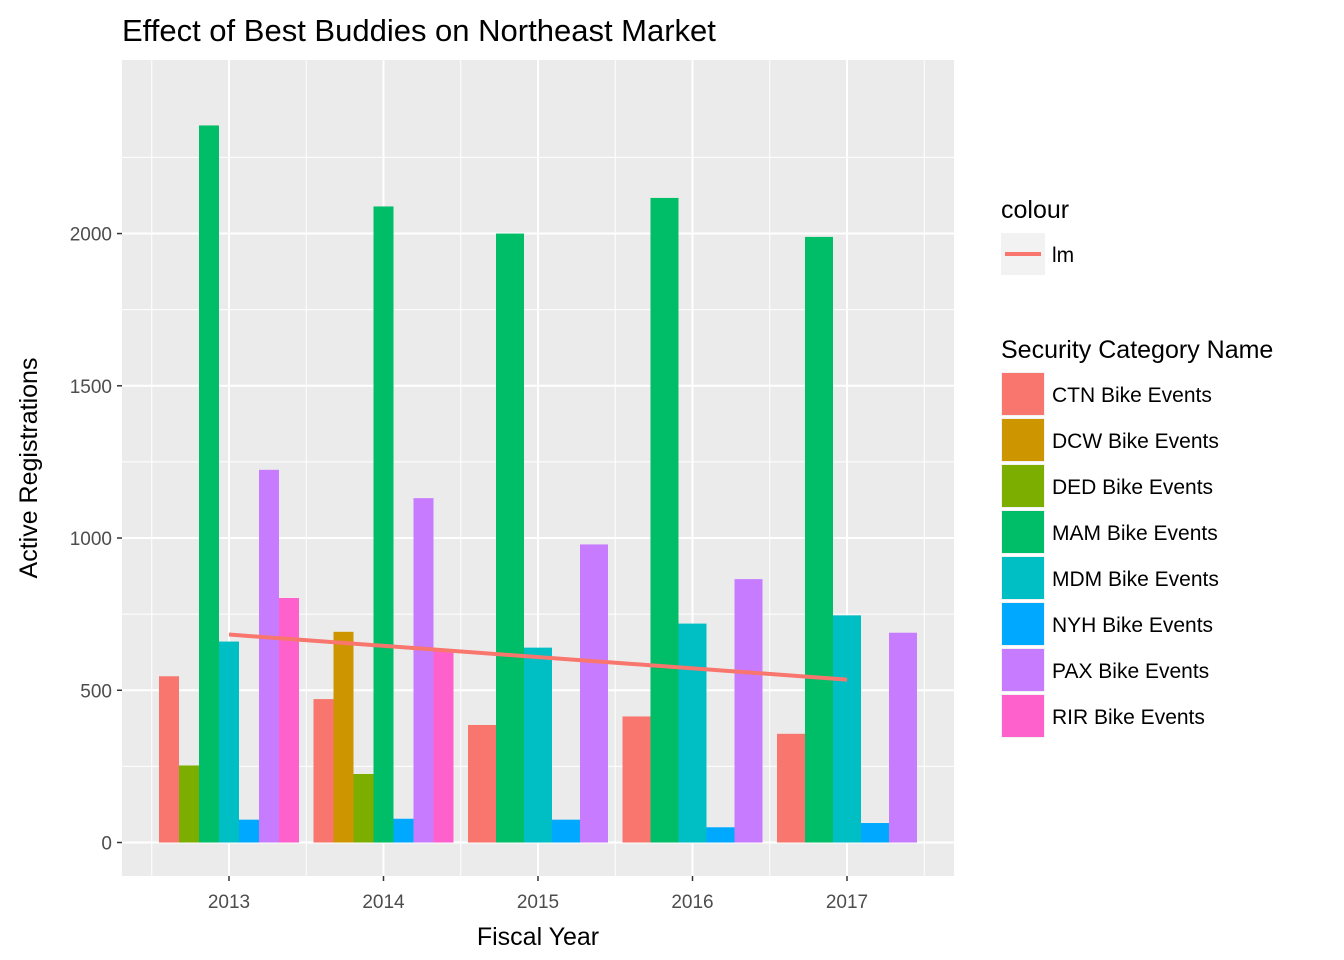  What do you see at coordinates (249, 831) in the screenshot?
I see `bar-nyh-2013` at bounding box center [249, 831].